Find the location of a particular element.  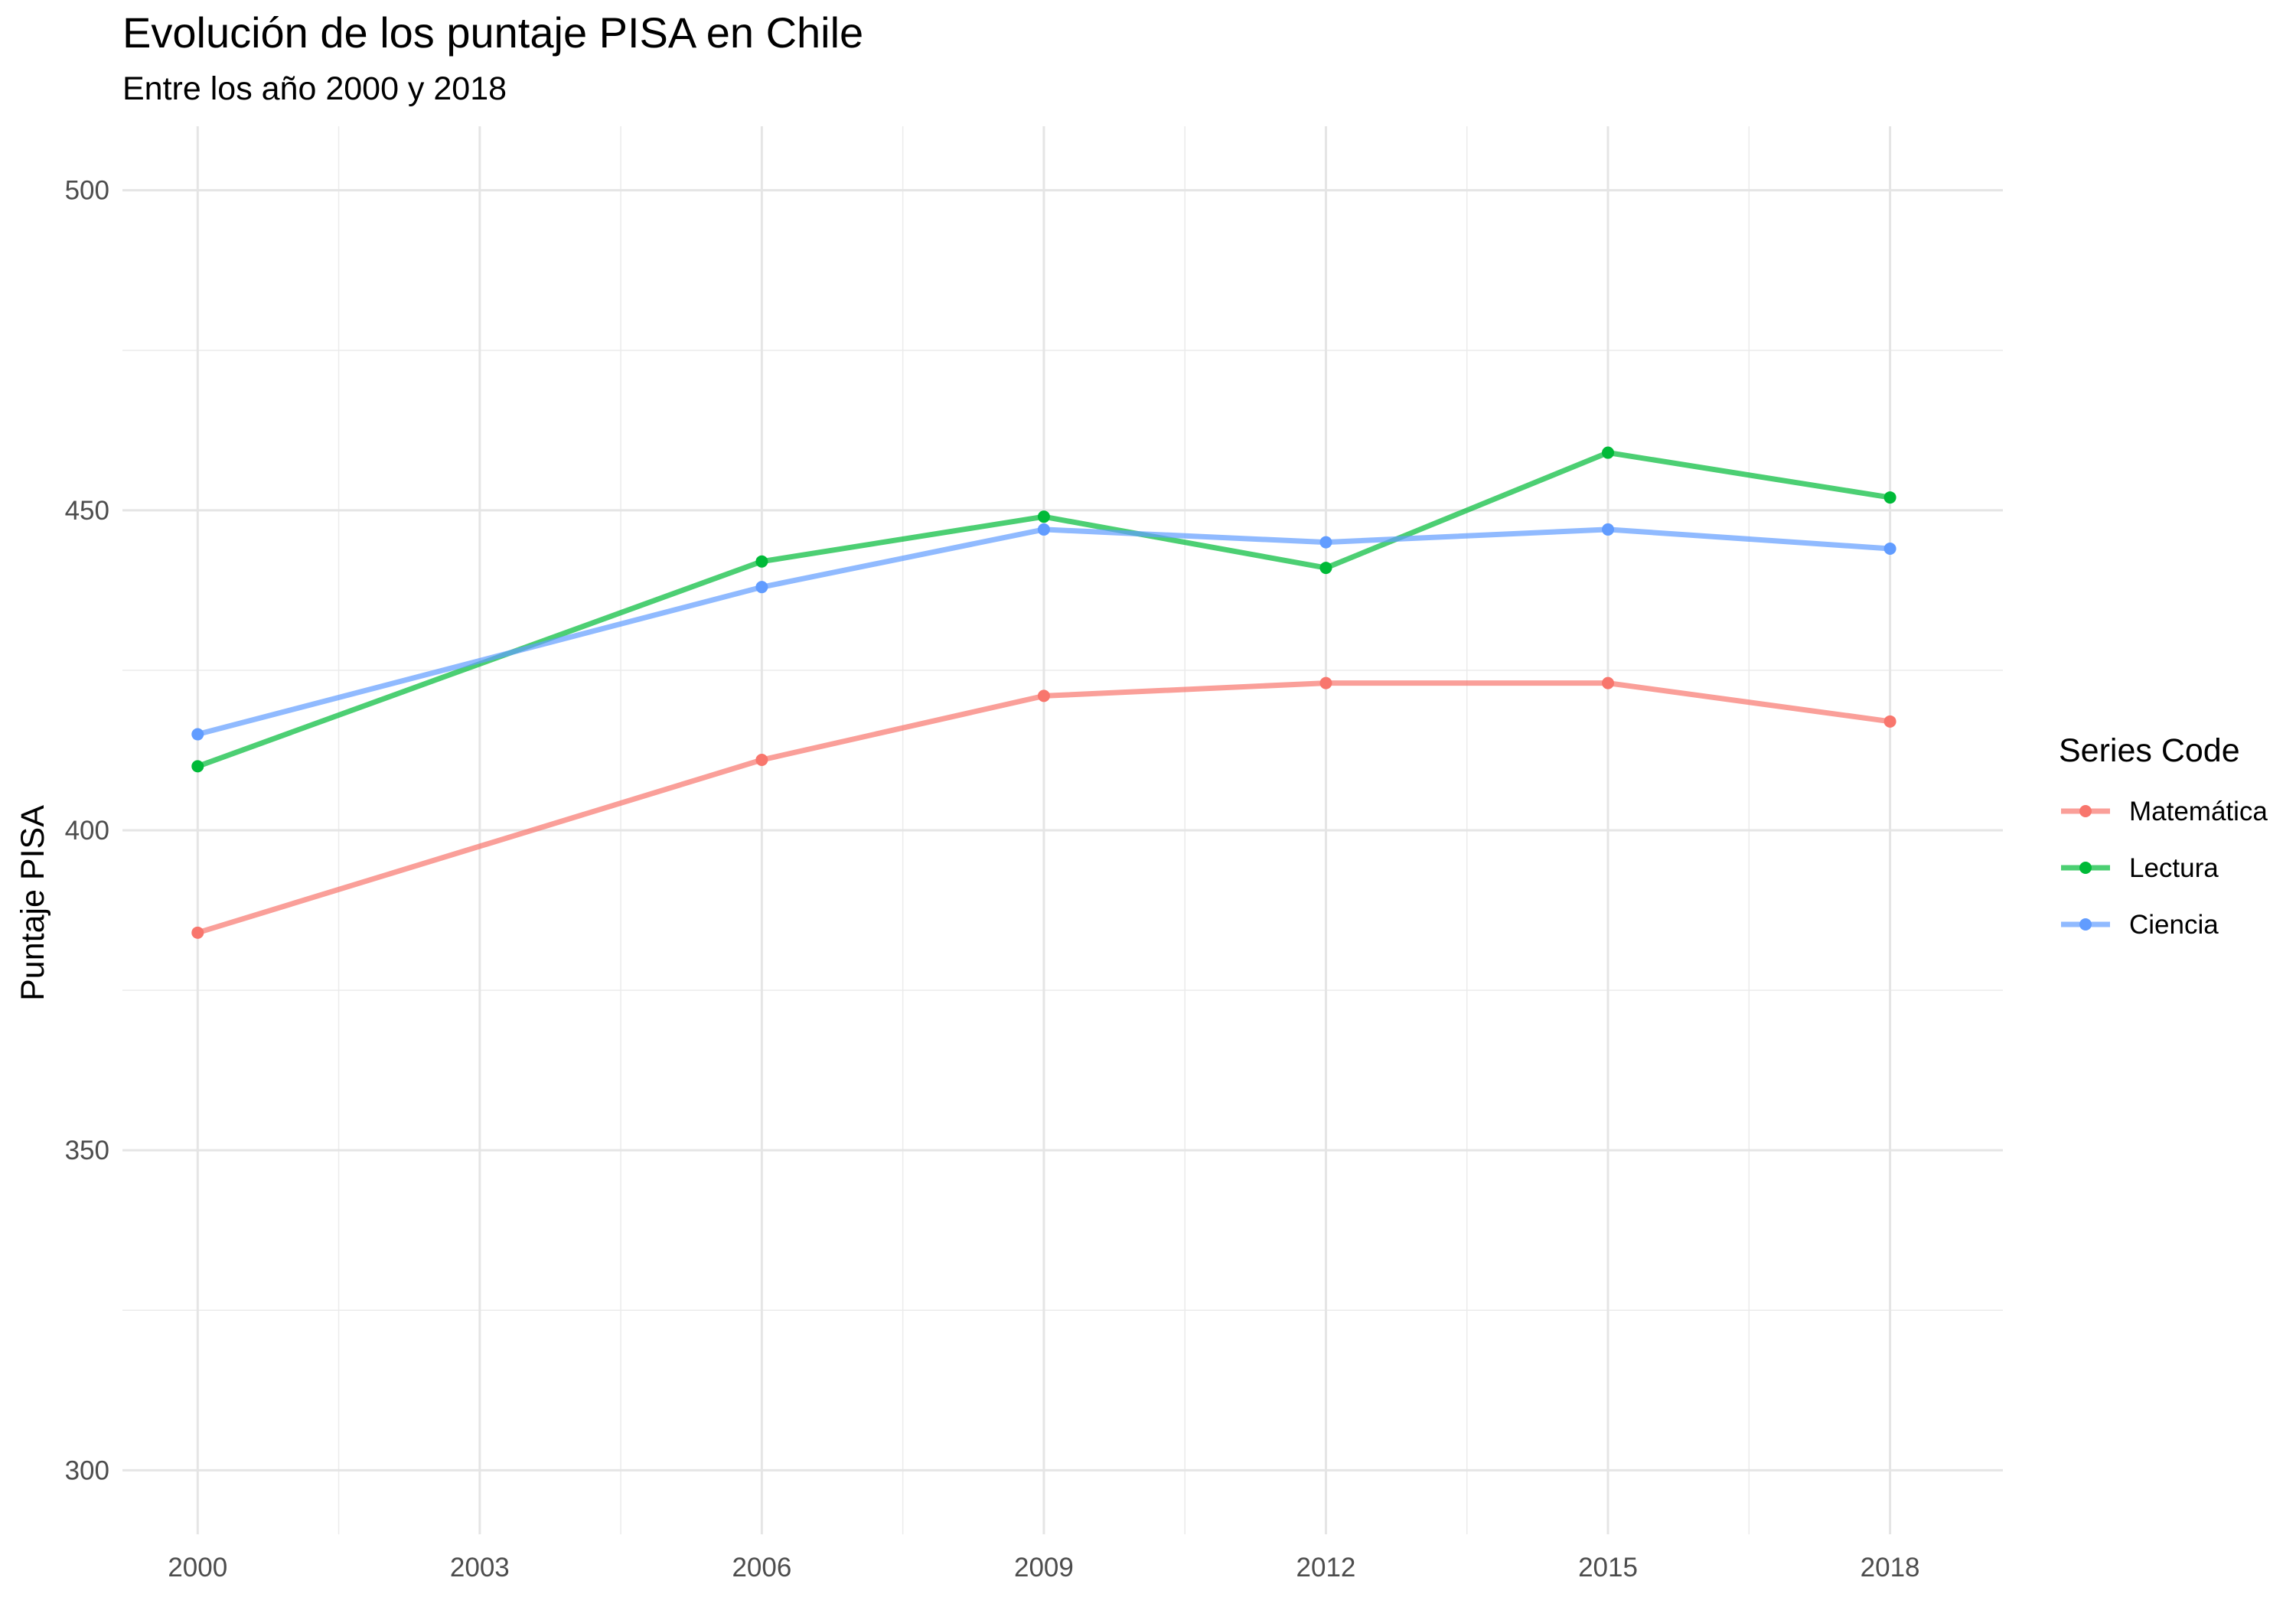

y-tick-label: 300 is located at coordinates (87, 1470).